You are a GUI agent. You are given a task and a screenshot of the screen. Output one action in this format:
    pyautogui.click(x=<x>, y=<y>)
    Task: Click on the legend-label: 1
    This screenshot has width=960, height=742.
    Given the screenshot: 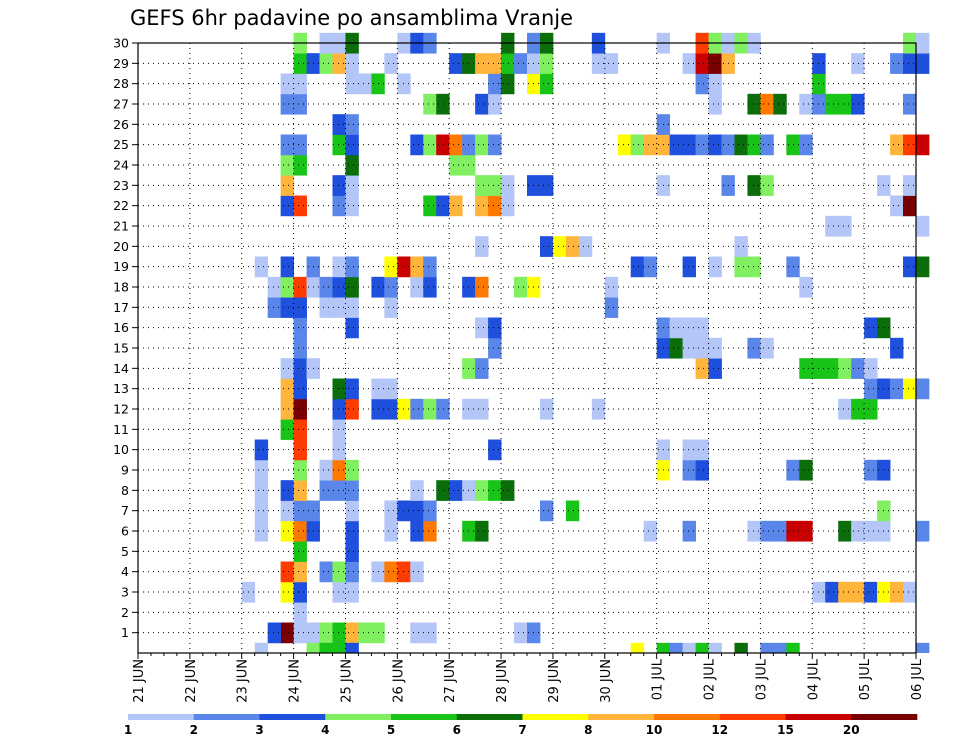 What is the action you would take?
    pyautogui.click(x=128, y=730)
    